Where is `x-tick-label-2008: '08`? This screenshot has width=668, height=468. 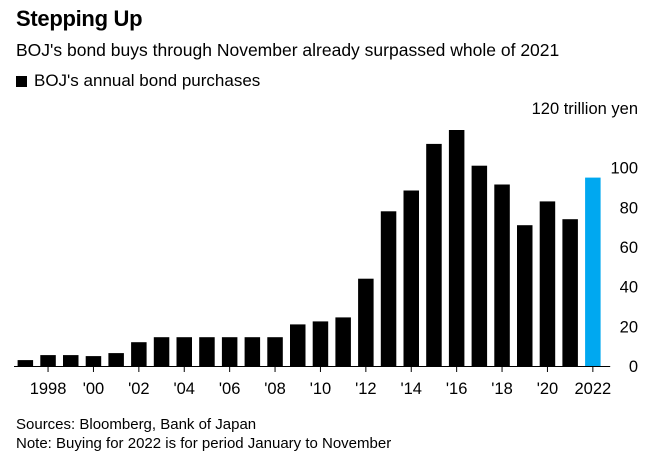
x-tick-label-2008: '08 is located at coordinates (275, 389).